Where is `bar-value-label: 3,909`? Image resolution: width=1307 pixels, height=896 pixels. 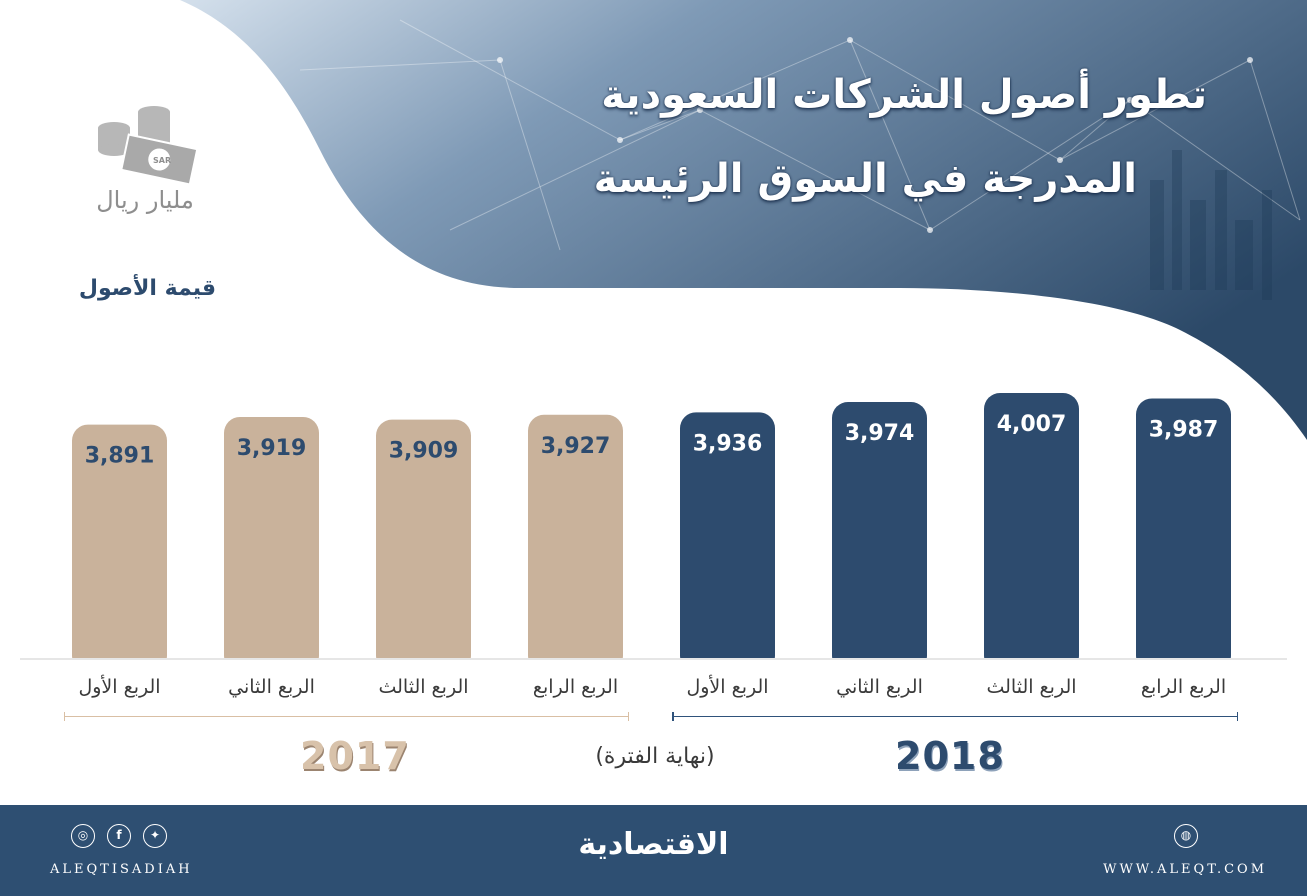 bar-value-label: 3,909 is located at coordinates (424, 451).